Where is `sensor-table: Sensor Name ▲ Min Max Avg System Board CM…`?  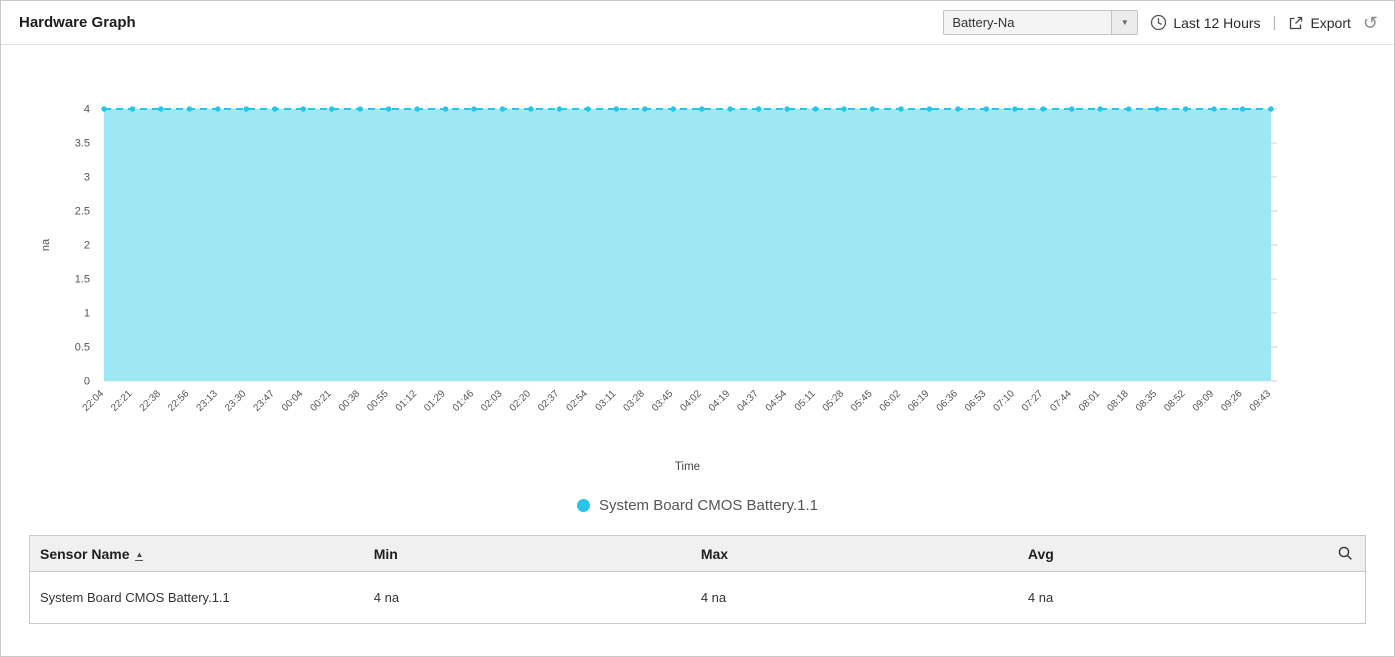 sensor-table: Sensor Name ▲ Min Max Avg System Board CM… is located at coordinates (697, 579).